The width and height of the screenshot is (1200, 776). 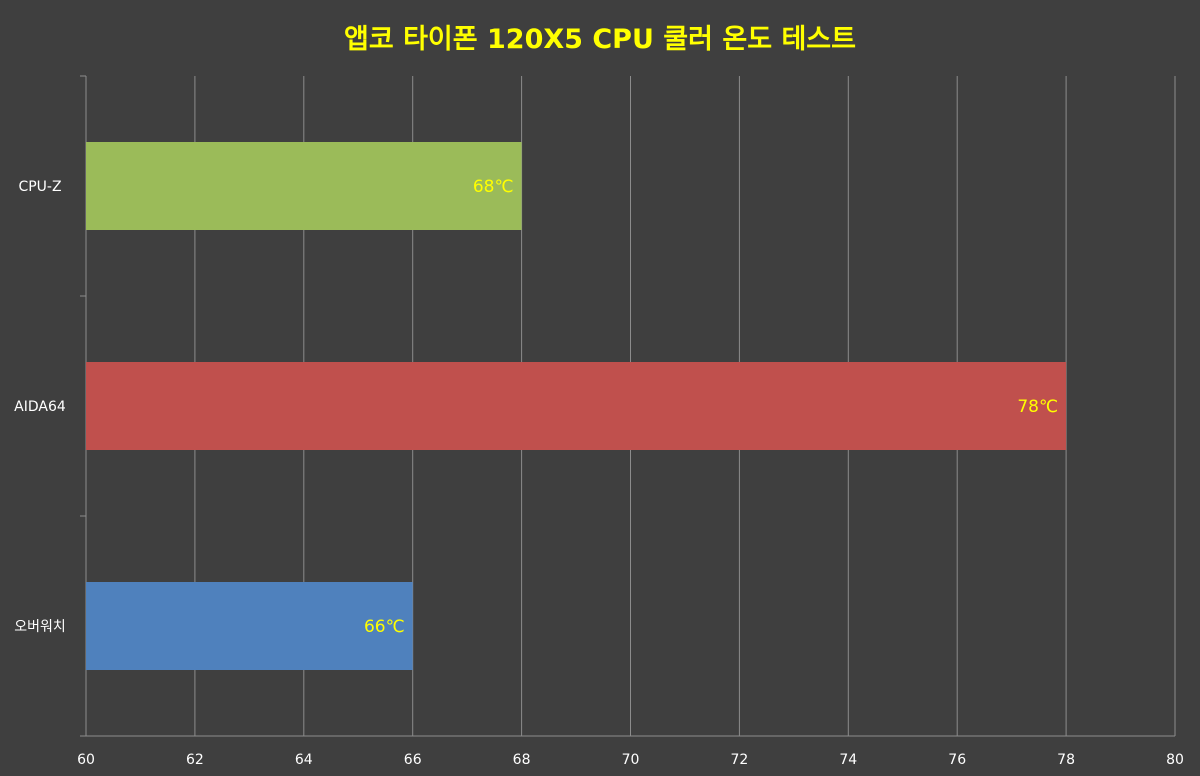 I want to click on chart-title: 앱코 타이폰 120X5 CPU 쿨러 온도 테스트, so click(x=600, y=39).